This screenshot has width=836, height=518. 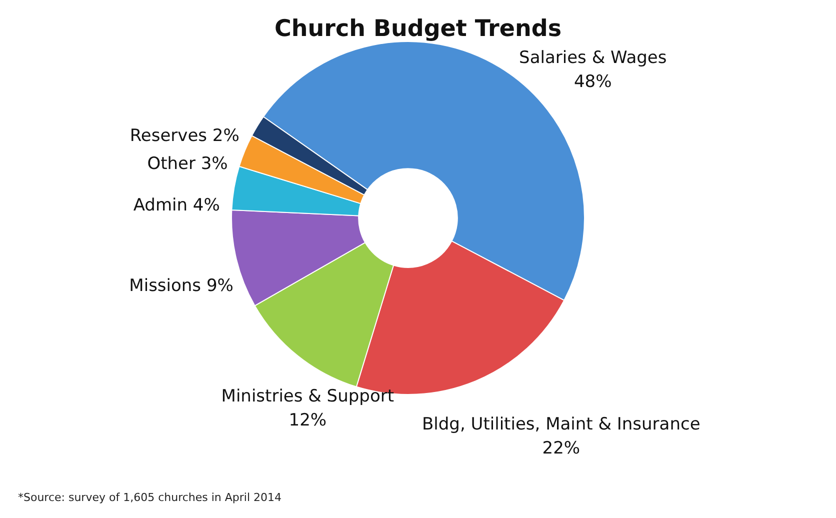 I want to click on slice-label: Salaries & Wages, so click(x=593, y=58).